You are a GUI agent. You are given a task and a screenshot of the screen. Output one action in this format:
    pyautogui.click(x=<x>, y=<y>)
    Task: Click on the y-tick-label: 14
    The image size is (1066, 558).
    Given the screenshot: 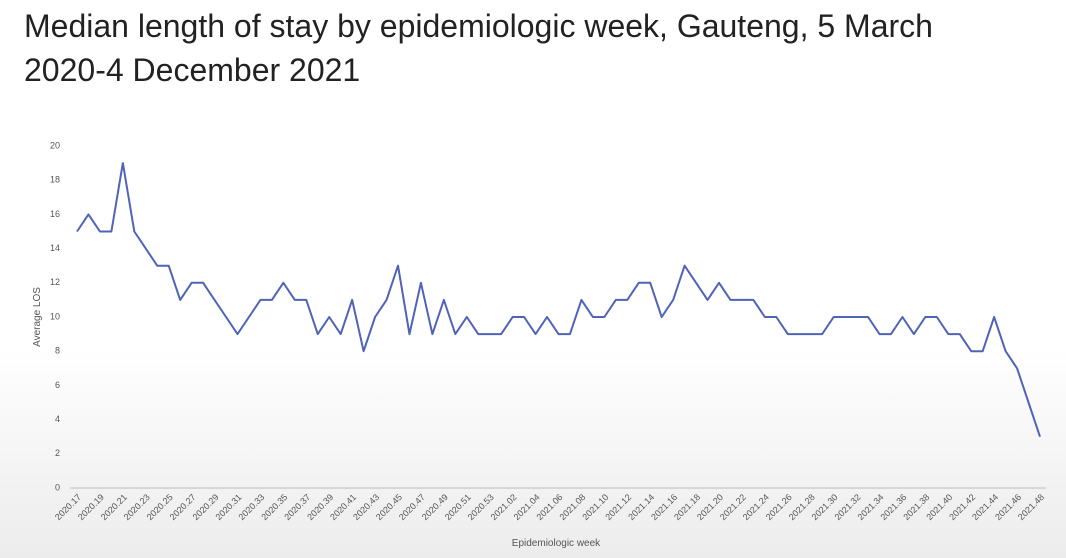 What is the action you would take?
    pyautogui.click(x=55, y=248)
    